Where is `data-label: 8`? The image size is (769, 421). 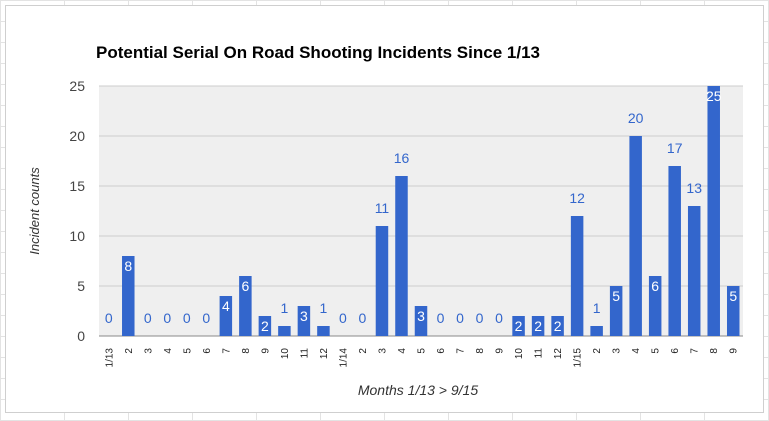 data-label: 8 is located at coordinates (128, 266).